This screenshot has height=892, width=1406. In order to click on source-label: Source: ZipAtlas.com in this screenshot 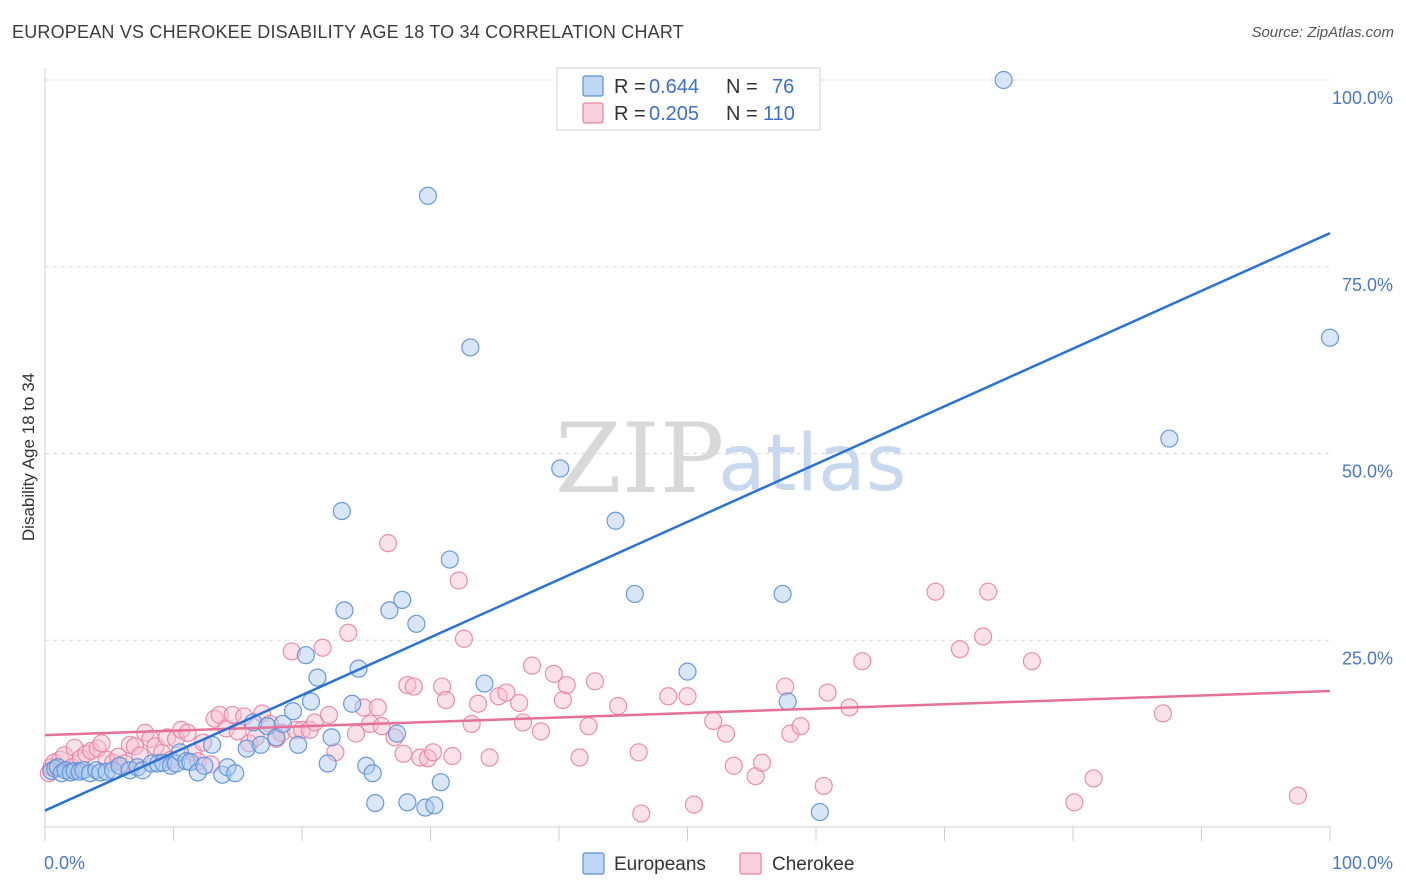, I will do `click(1322, 32)`.